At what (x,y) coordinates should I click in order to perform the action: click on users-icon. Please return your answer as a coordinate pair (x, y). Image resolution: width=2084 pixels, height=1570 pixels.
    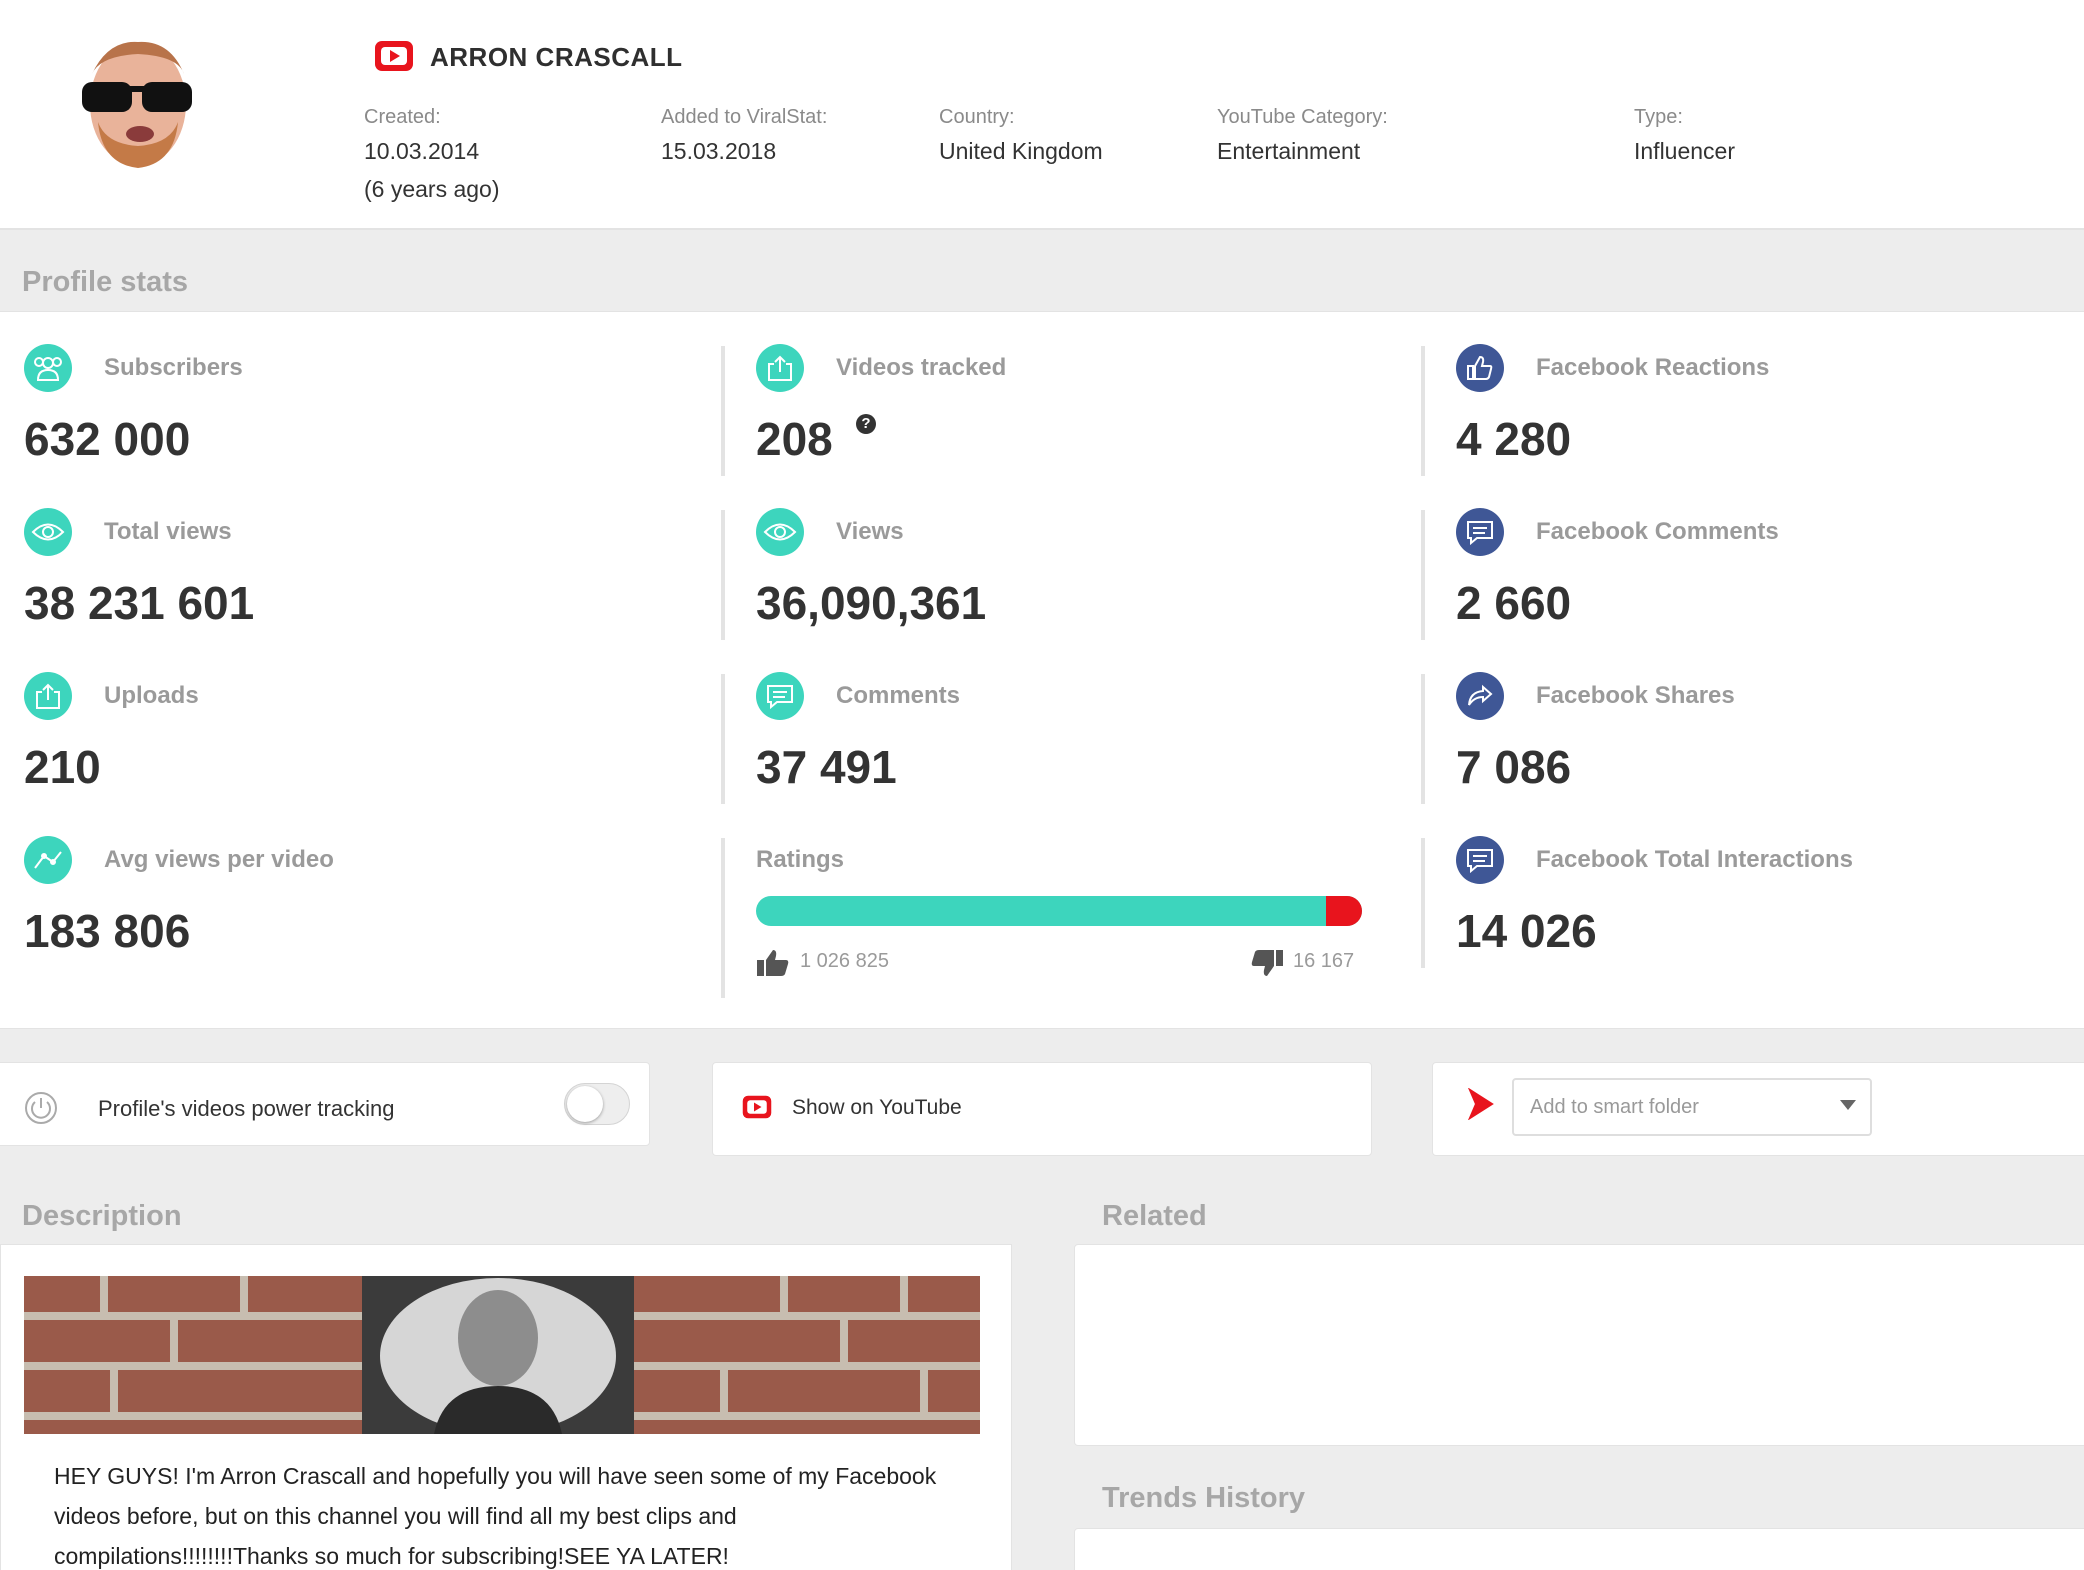
    Looking at the image, I should click on (48, 368).